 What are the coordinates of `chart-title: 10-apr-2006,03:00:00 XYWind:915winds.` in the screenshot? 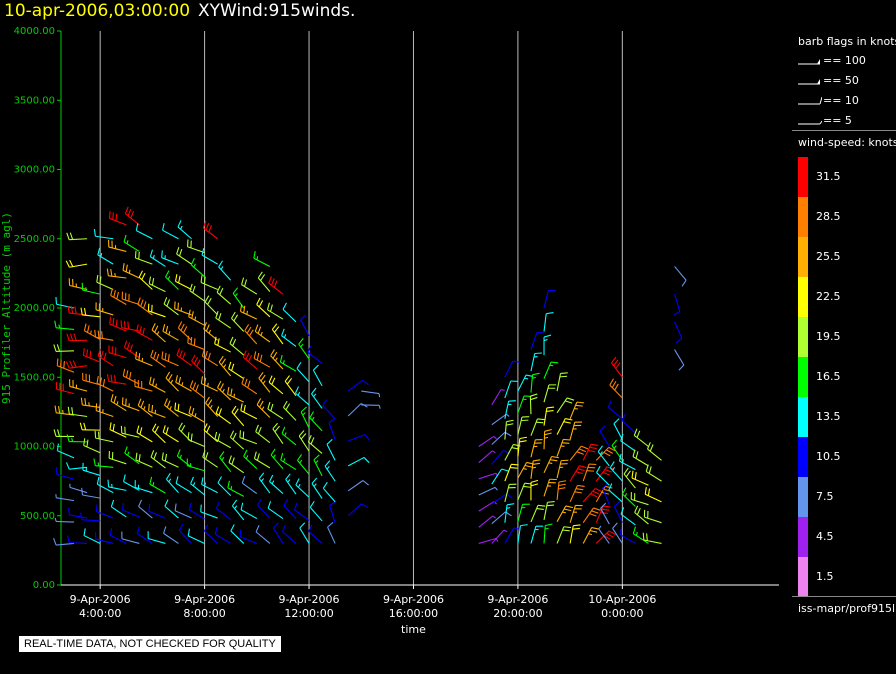 It's located at (179, 11).